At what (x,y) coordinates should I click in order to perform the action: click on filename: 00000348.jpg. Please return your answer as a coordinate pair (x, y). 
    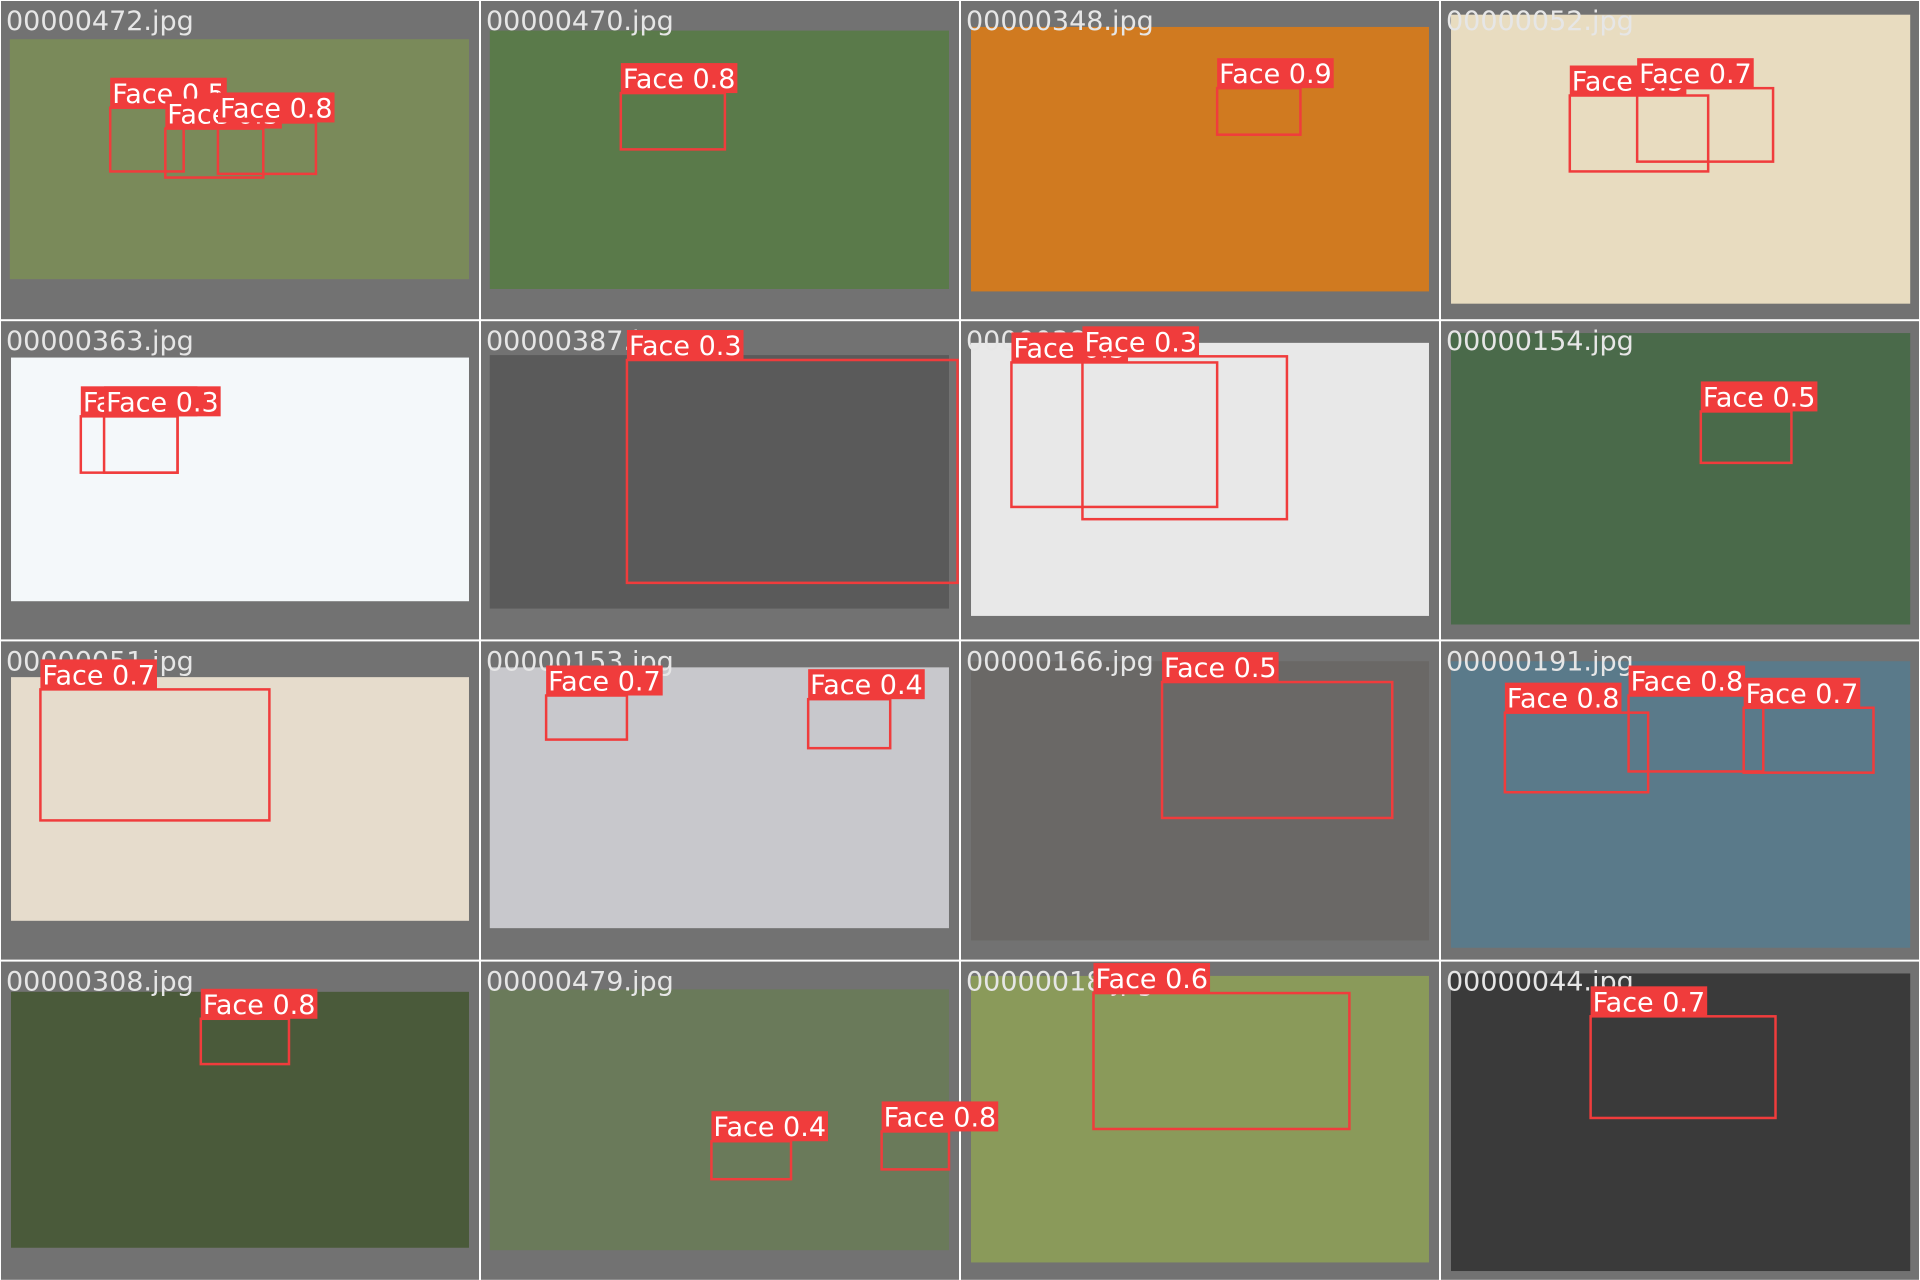
    Looking at the image, I should click on (1060, 21).